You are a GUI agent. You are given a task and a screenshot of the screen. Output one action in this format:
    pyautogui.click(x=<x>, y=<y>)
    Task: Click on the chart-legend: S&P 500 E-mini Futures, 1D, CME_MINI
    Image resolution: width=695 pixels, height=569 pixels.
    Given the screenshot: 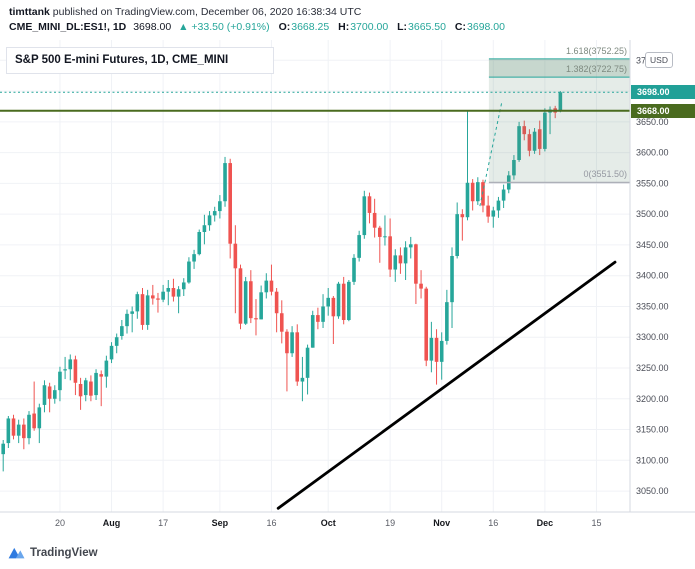 What is the action you would take?
    pyautogui.click(x=140, y=60)
    